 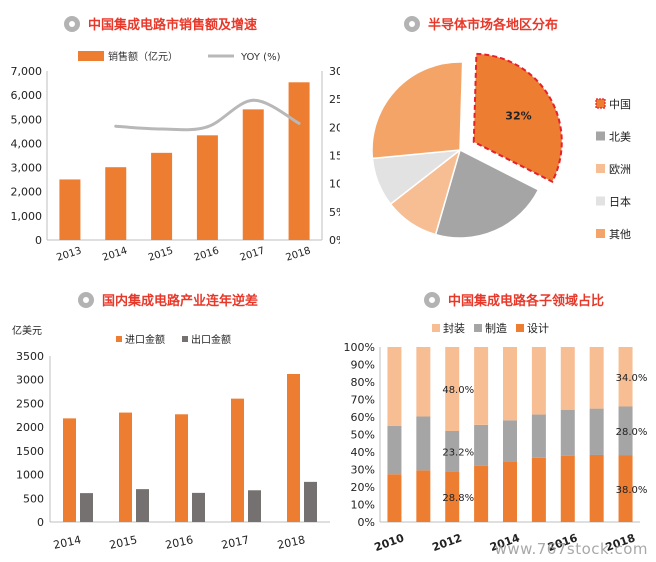 What do you see at coordinates (91, 56) in the screenshot?
I see `legend-swatch-sales` at bounding box center [91, 56].